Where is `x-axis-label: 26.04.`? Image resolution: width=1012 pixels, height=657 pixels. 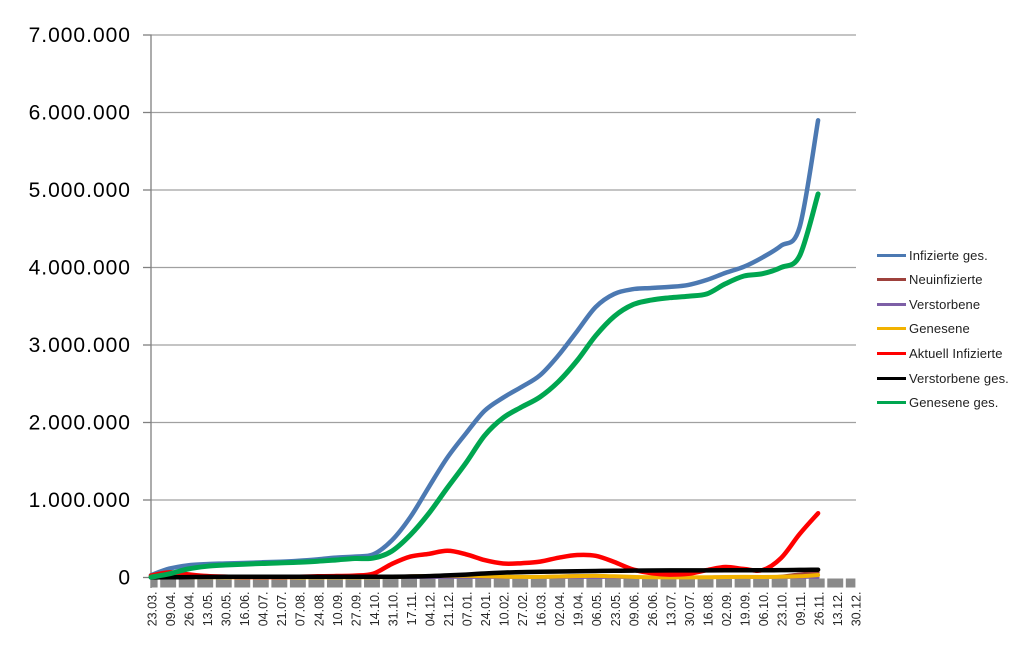
x-axis-label: 26.04. is located at coordinates (190, 609).